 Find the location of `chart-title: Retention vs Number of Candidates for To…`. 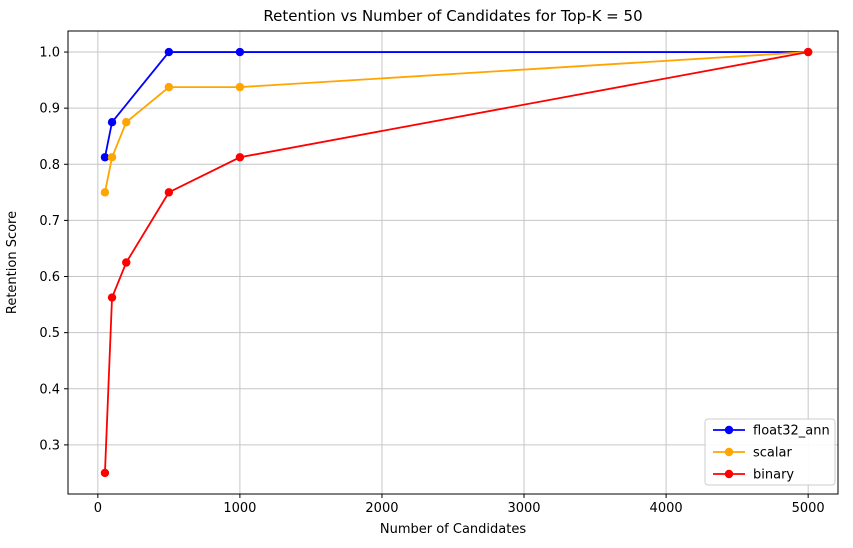

chart-title: Retention vs Number of Candidates for To… is located at coordinates (452, 16).